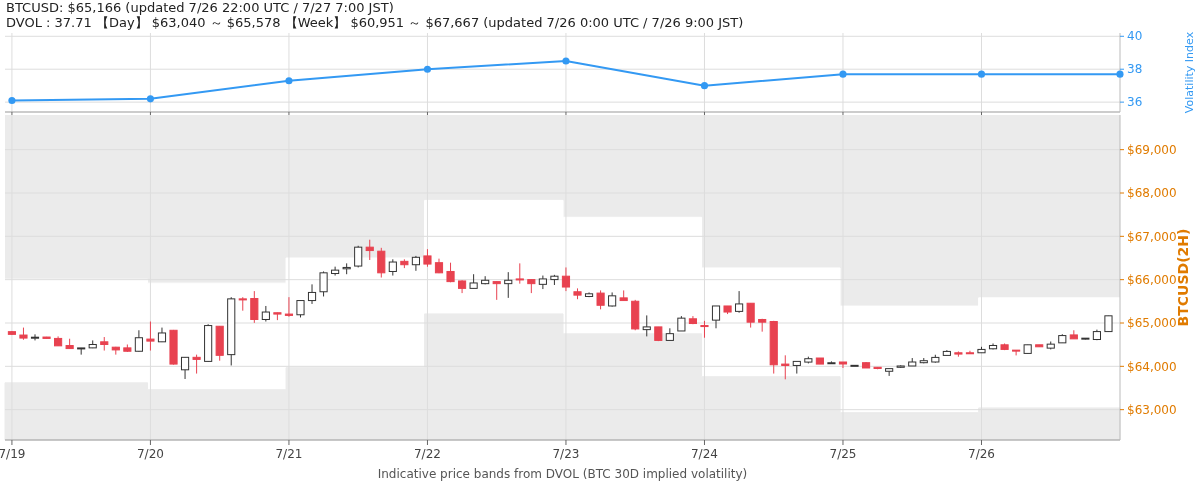 The height and width of the screenshot is (485, 1200). Describe the element at coordinates (13, 454) in the screenshot. I see `x-tick-label: 7/19` at that location.